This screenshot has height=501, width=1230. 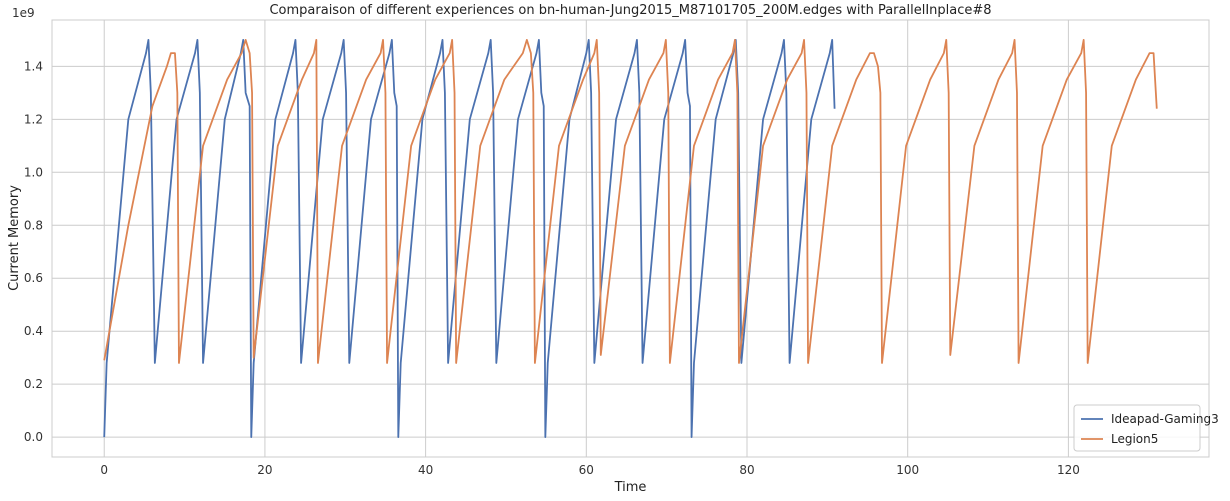 I want to click on legend: Ideapad-Gaming3 Legion5, so click(x=1146, y=428).